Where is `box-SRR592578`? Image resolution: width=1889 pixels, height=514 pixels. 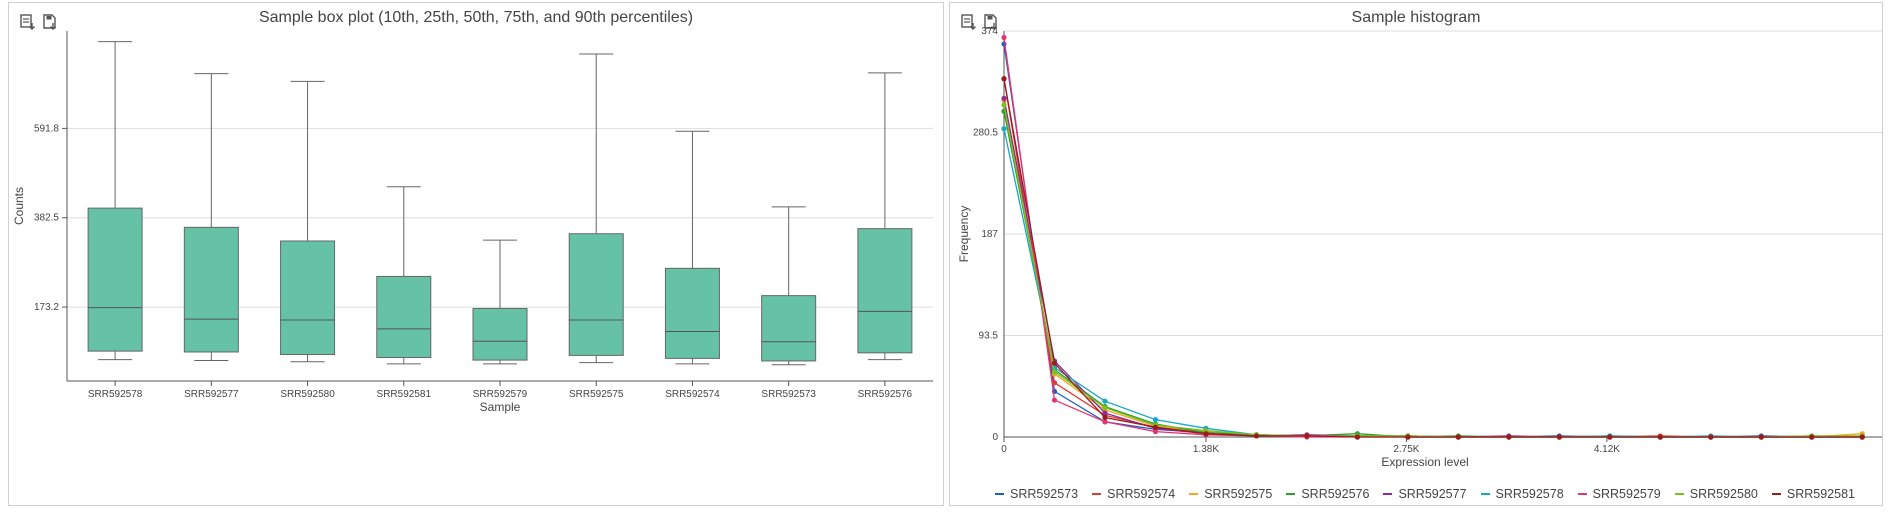
box-SRR592578 is located at coordinates (115, 279).